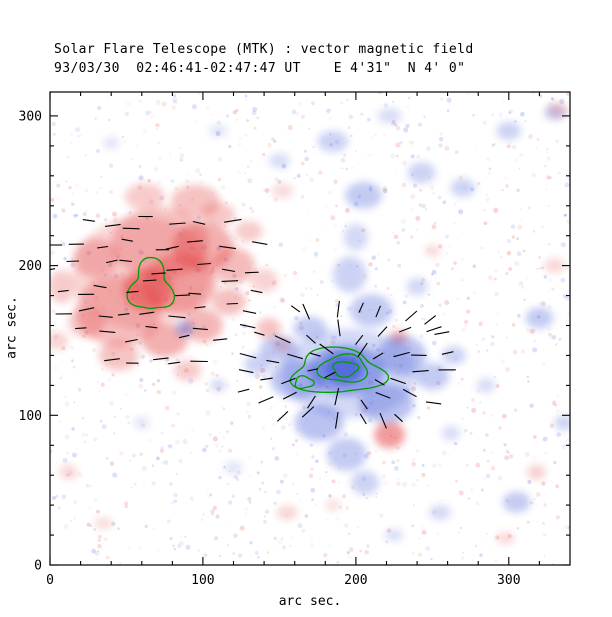  Describe the element at coordinates (310, 601) in the screenshot. I see `x-axis-label: arc sec.` at that location.